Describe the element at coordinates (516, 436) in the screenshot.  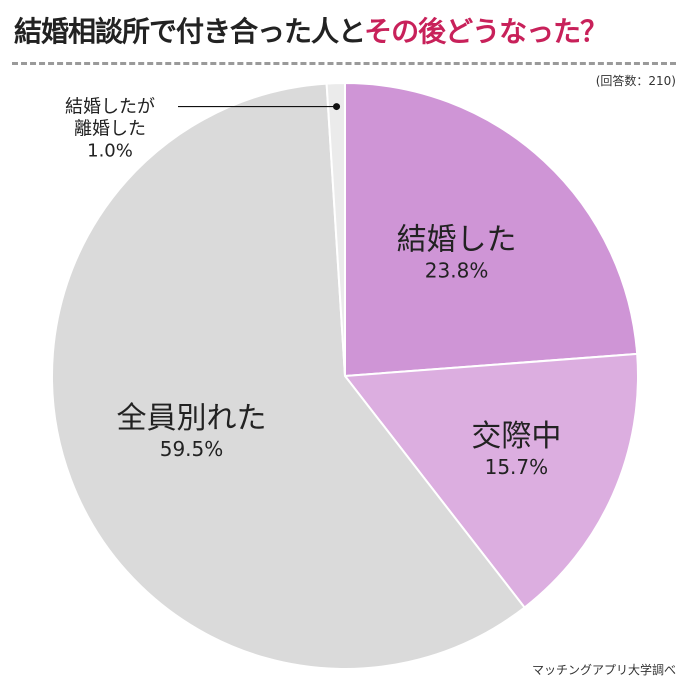
I see `slice-name-1: 交際中` at that location.